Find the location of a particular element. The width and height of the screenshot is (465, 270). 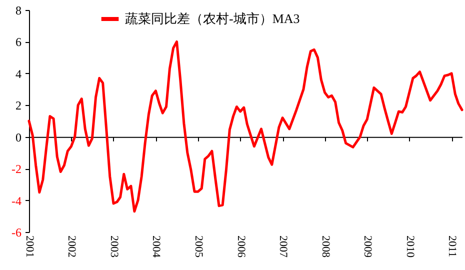

x-tick-label: 2011 is located at coordinates (452, 247).